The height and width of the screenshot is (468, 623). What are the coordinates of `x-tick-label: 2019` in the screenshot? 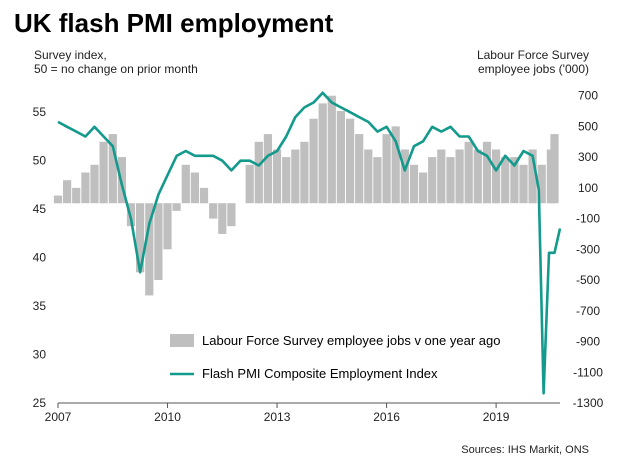 It's located at (496, 417).